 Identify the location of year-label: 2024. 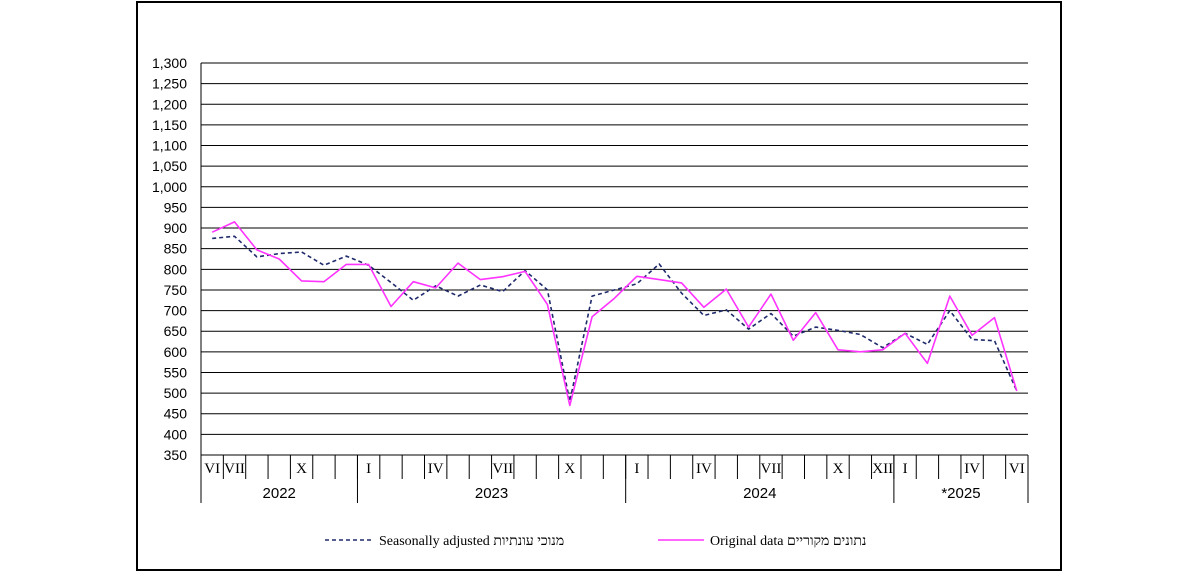
(759, 493).